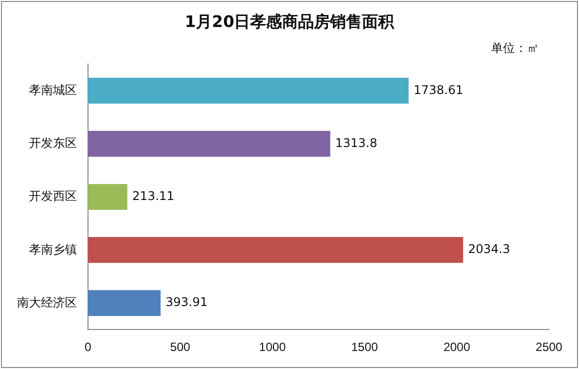 This screenshot has width=579, height=369. I want to click on x-tick-label: 1500, so click(364, 347).